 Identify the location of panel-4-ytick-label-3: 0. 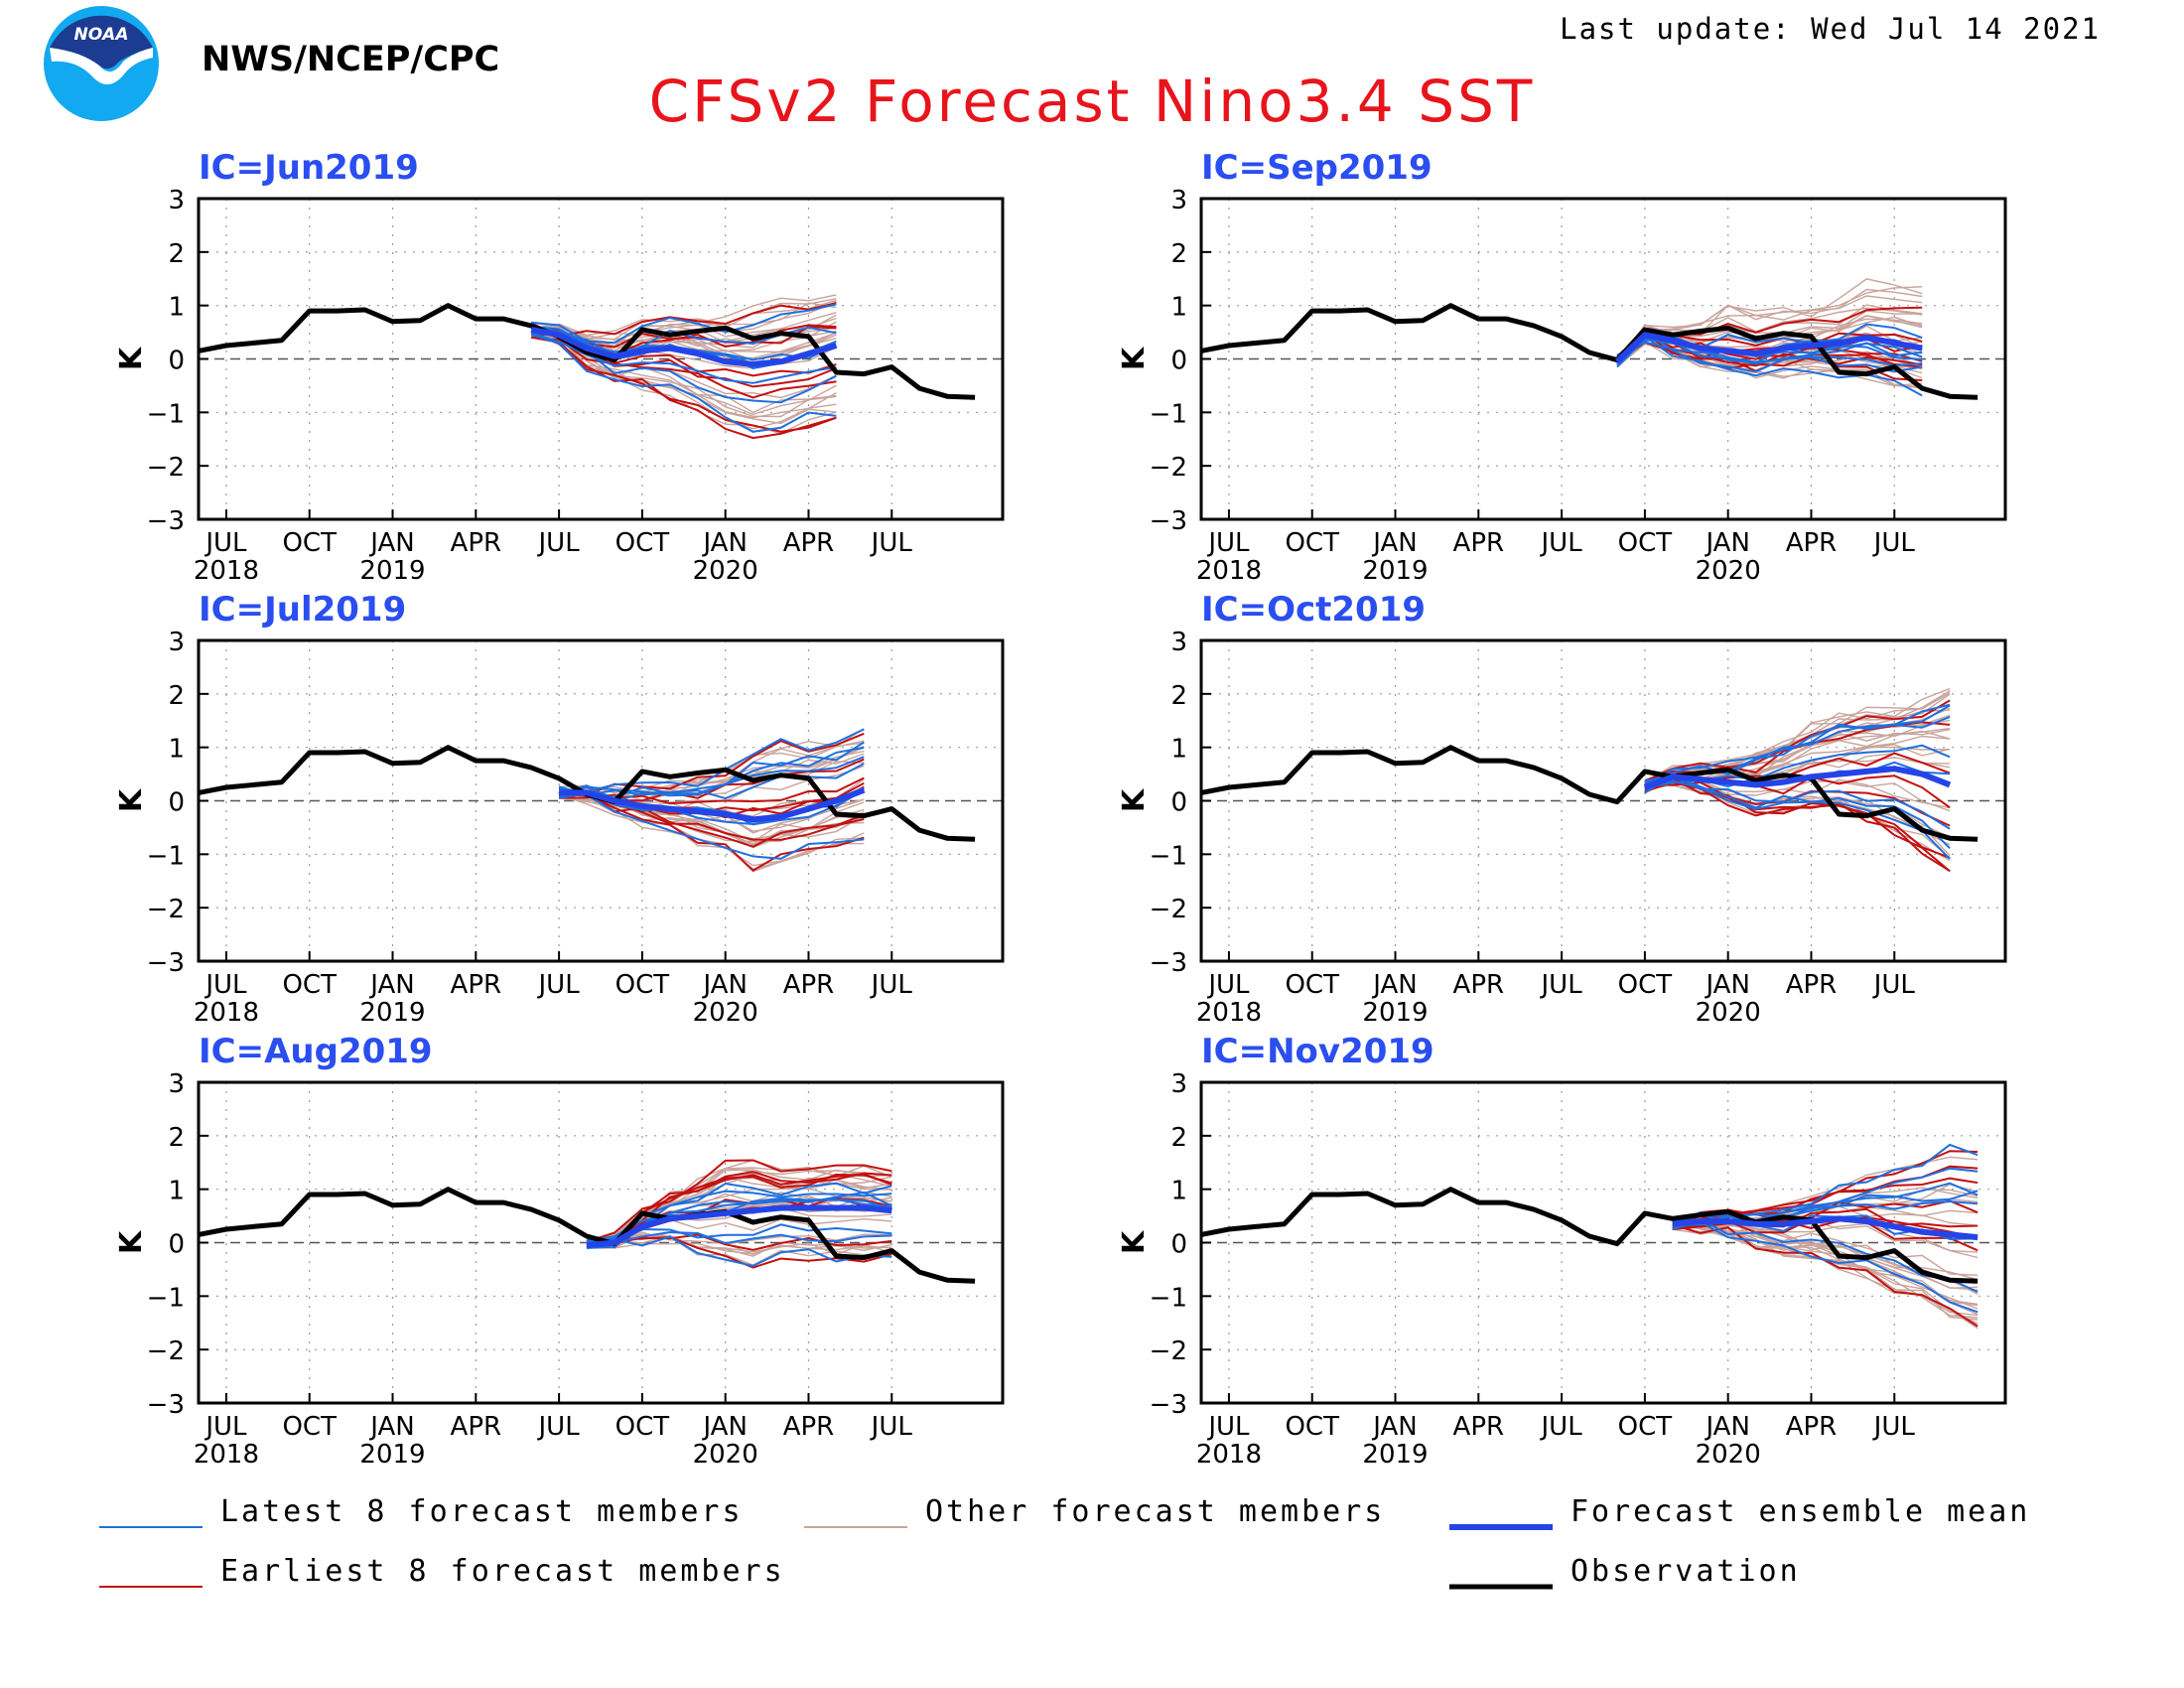
(1178, 361).